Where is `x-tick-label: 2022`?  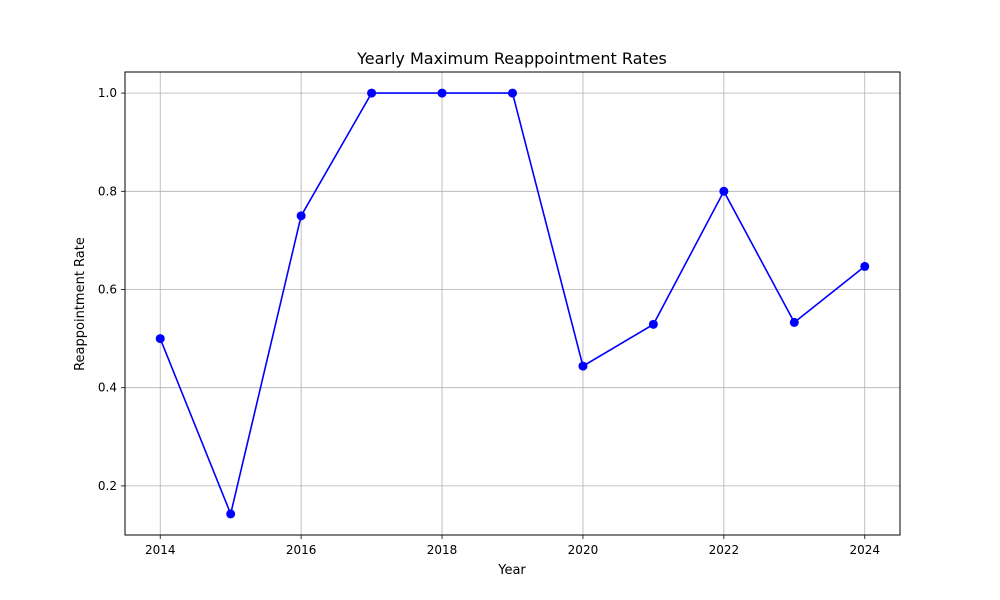
x-tick-label: 2022 is located at coordinates (724, 550).